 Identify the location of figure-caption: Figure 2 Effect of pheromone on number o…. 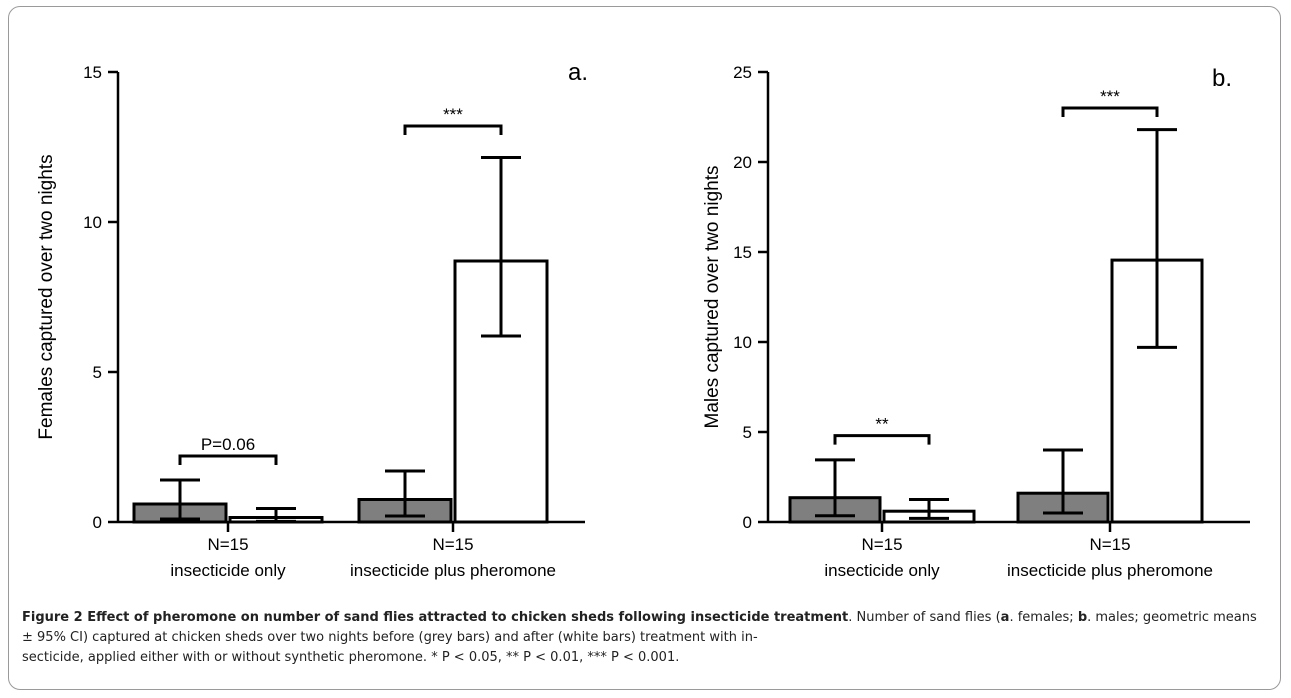
(645, 638).